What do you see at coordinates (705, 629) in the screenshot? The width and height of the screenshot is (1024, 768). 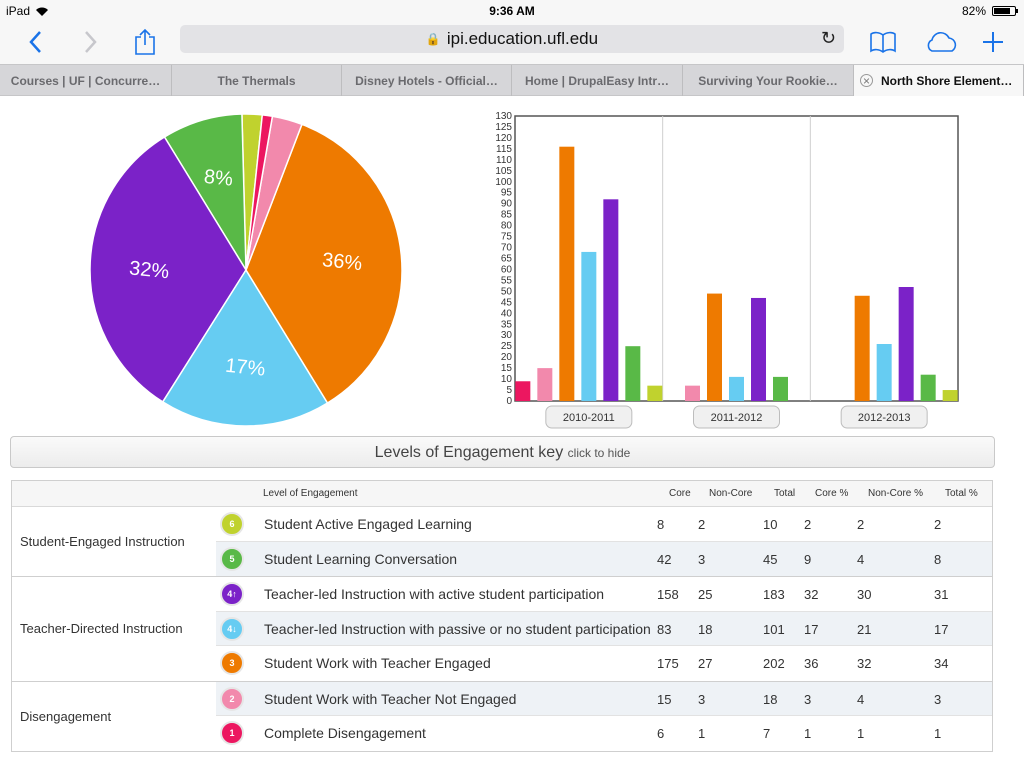 I see `cell-noncore: 18` at bounding box center [705, 629].